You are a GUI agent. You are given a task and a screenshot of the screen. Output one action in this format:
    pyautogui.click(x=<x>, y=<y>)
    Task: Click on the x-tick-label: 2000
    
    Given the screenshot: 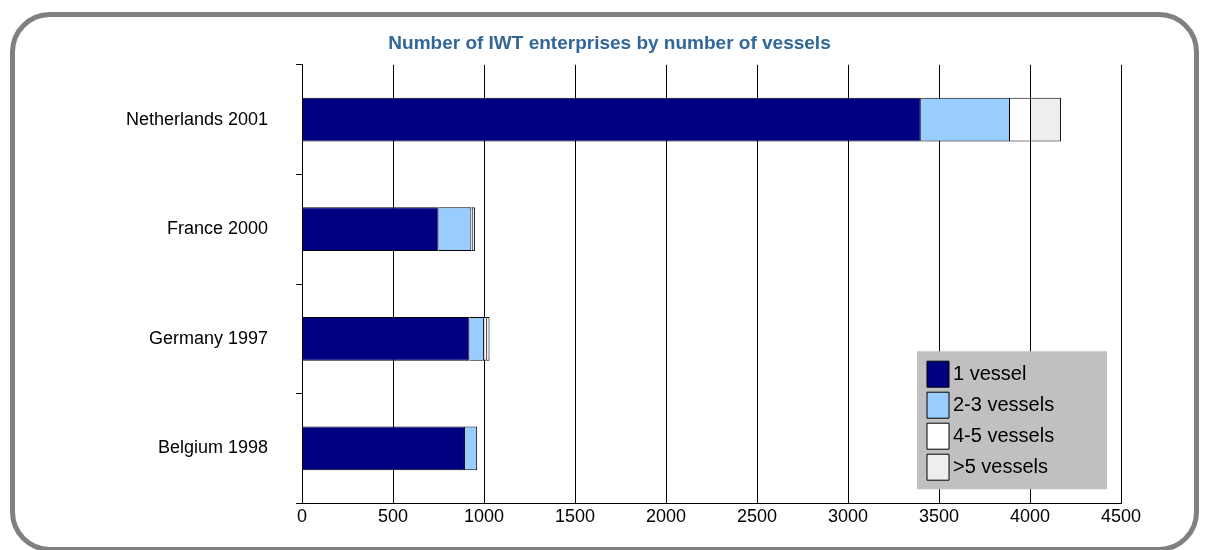 What is the action you would take?
    pyautogui.click(x=666, y=515)
    